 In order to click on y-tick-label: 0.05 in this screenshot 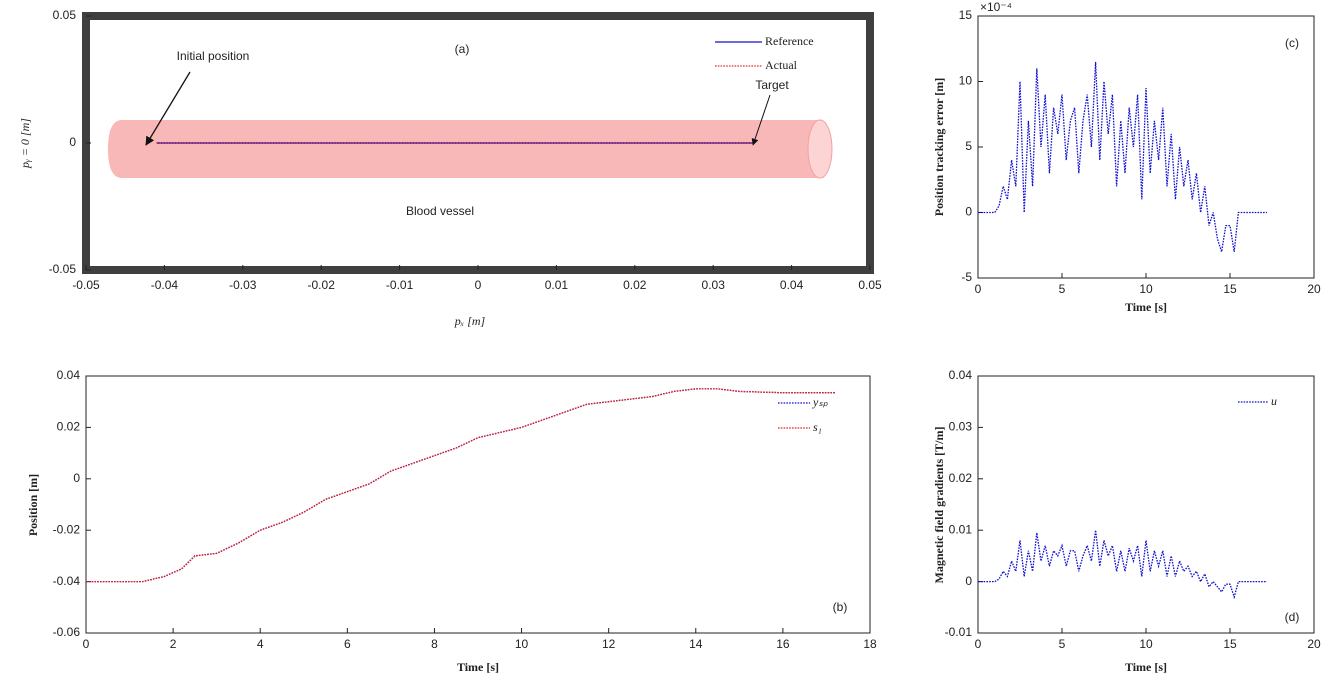, I will do `click(65, 15)`.